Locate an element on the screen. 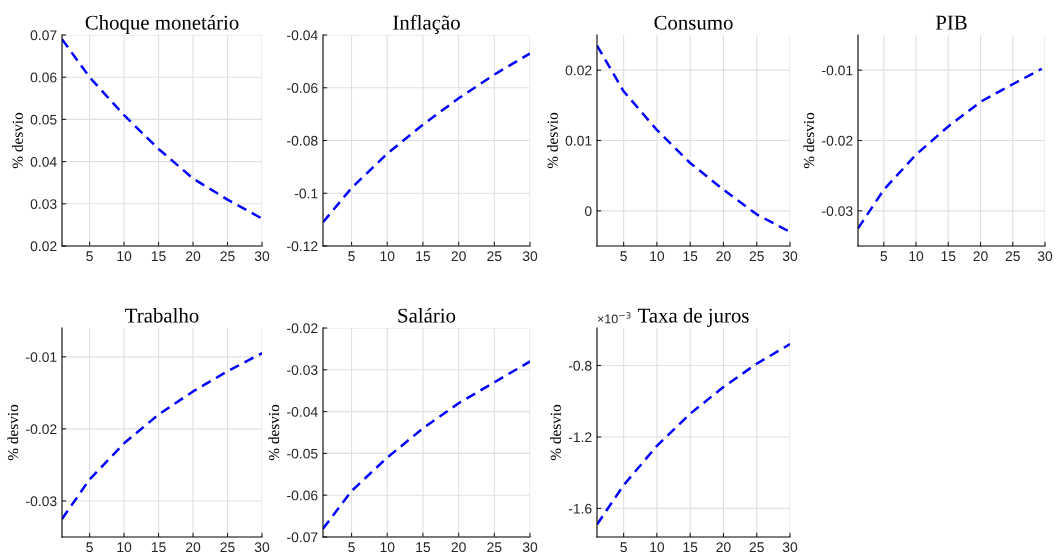 This screenshot has width=1062, height=557. chart-title: Salário is located at coordinates (427, 315).